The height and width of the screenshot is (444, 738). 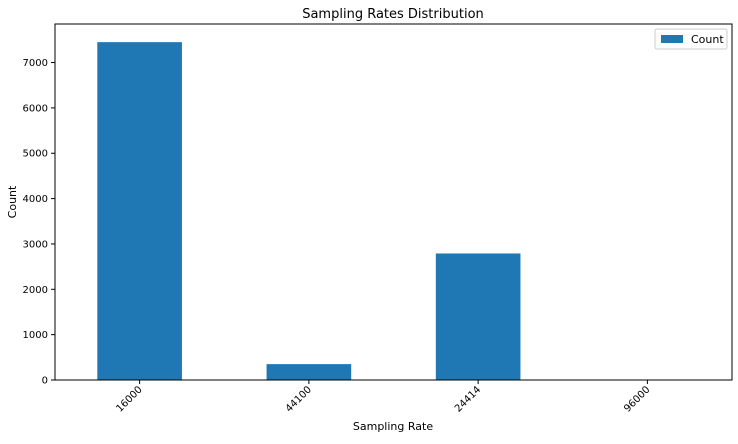 What do you see at coordinates (129, 399) in the screenshot?
I see `x-tick-label: 16000` at bounding box center [129, 399].